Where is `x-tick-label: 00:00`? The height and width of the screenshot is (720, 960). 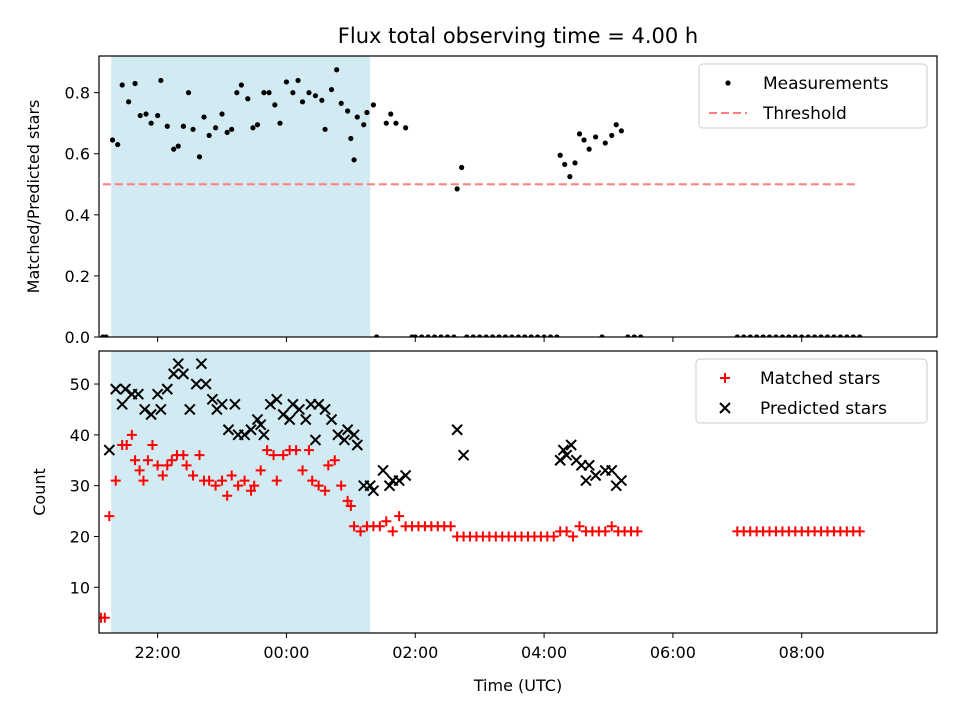 x-tick-label: 00:00 is located at coordinates (286, 652).